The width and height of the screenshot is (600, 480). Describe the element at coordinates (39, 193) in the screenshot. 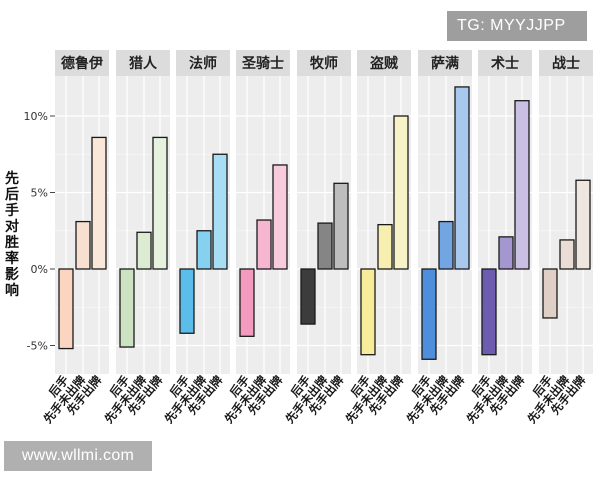

I see `y-tick-label: 5%` at that location.